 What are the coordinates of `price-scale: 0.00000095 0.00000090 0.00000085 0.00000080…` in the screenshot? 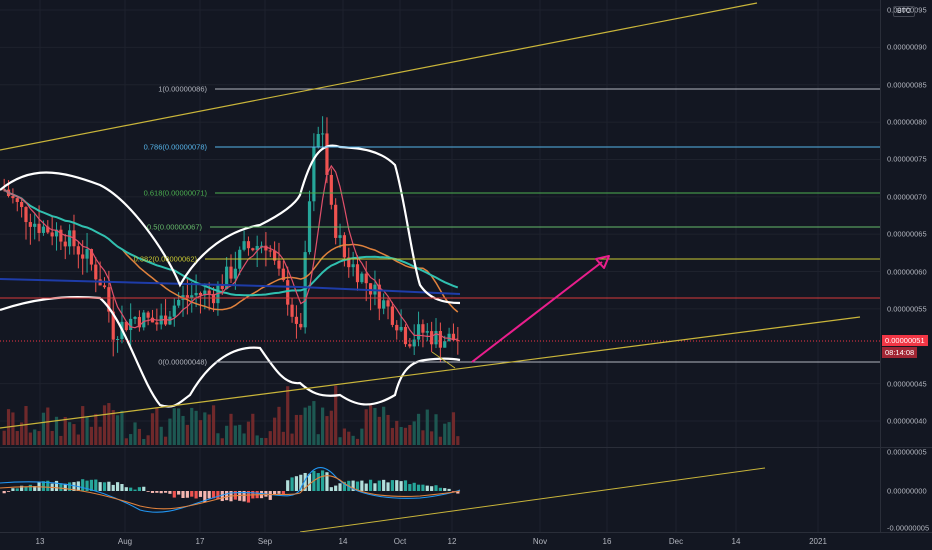 It's located at (906, 266).